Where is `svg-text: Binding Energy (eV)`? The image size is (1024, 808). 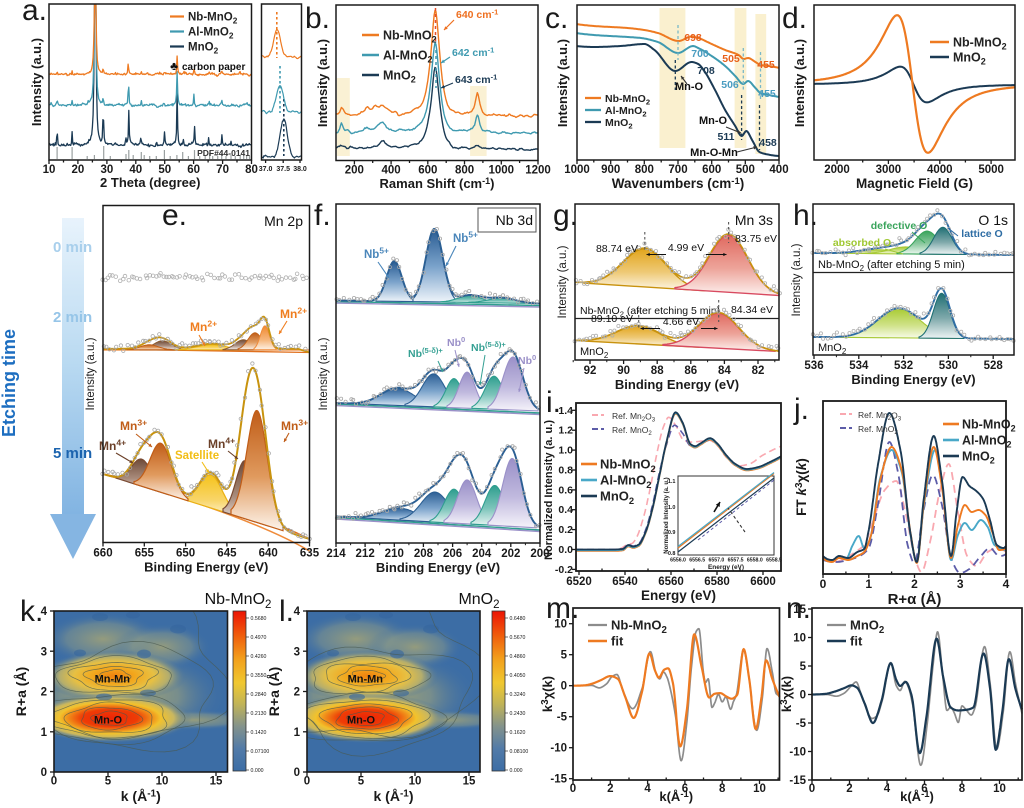
svg-text: Binding Energy (eV) is located at coordinates (438, 567).